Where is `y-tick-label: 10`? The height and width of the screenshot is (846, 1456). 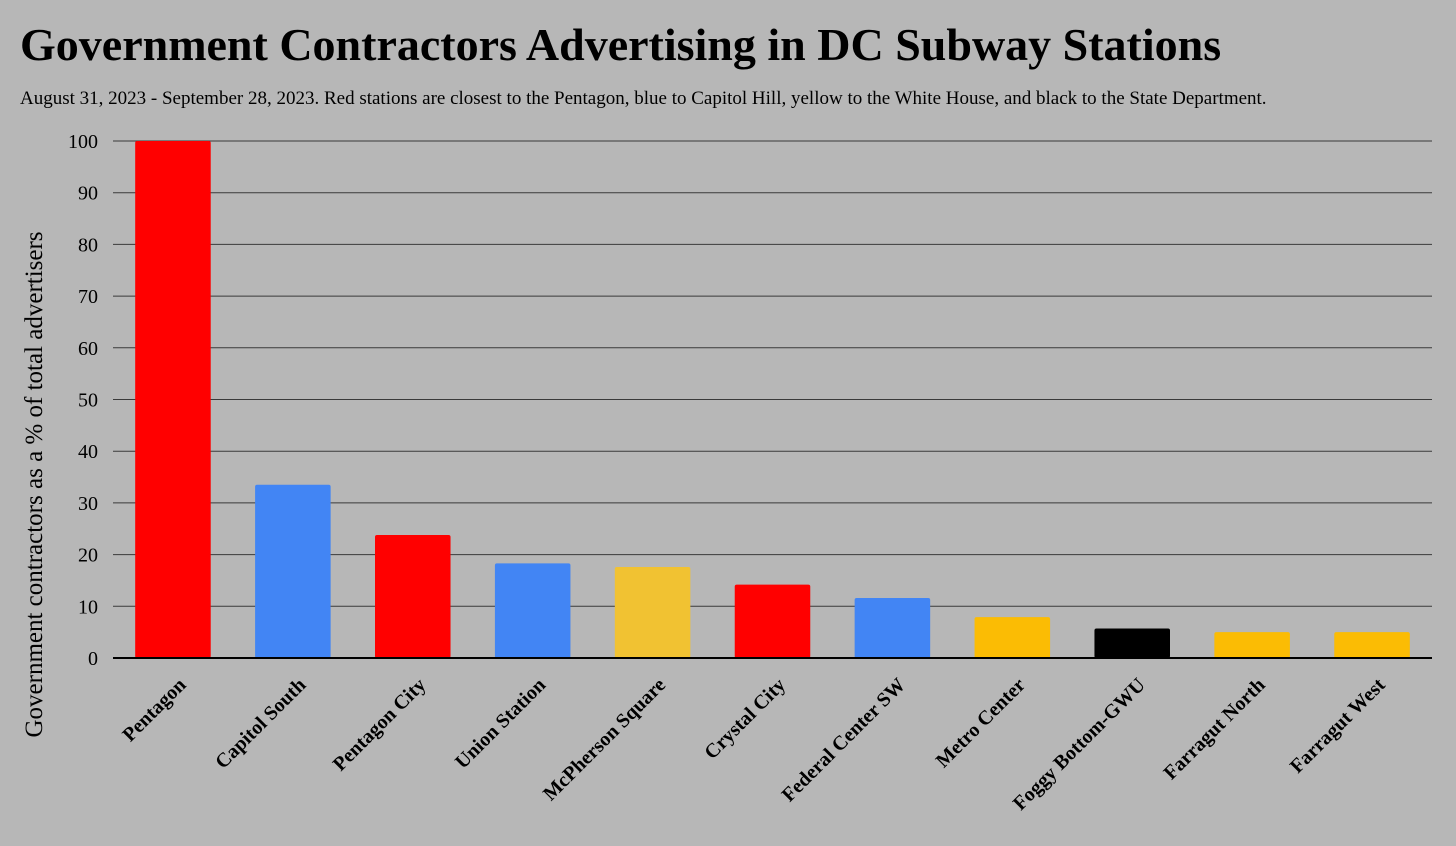 y-tick-label: 10 is located at coordinates (88, 607).